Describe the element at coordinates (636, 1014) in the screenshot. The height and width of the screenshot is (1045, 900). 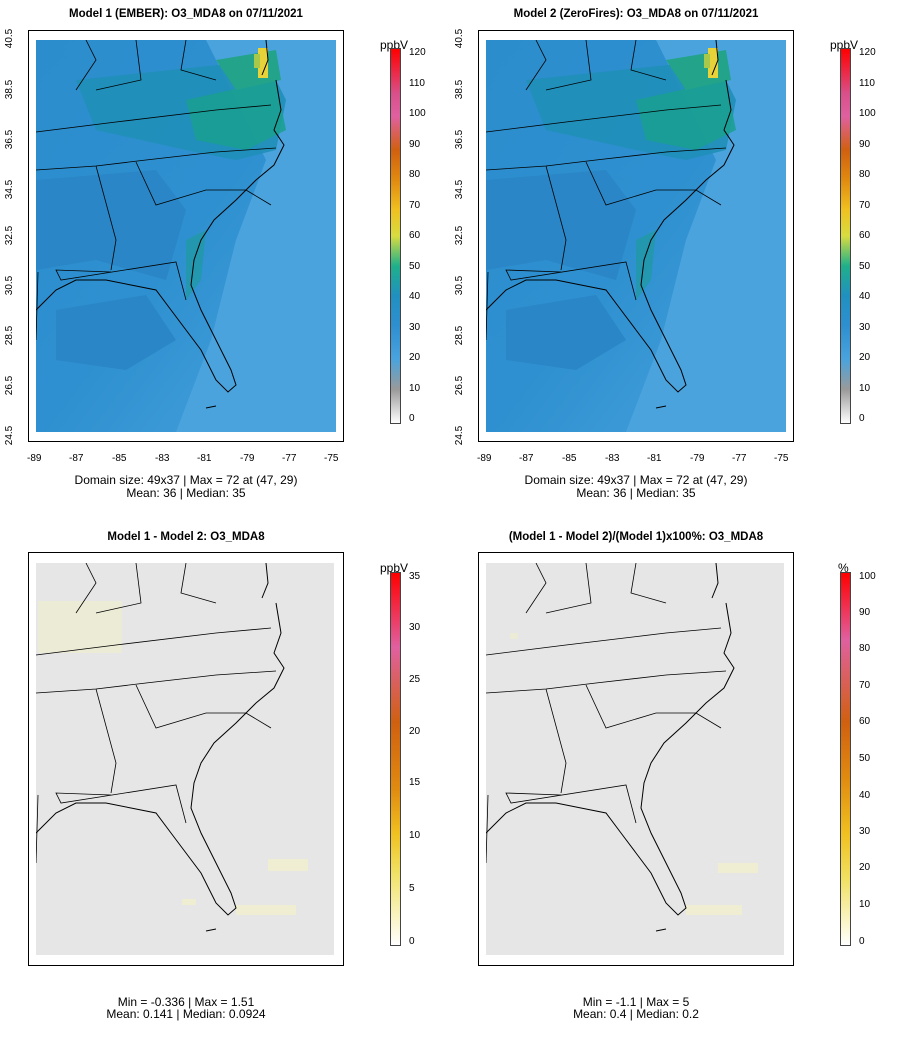
I see `stats-line-2: Mean: 0.4 | Median: 0.2` at that location.